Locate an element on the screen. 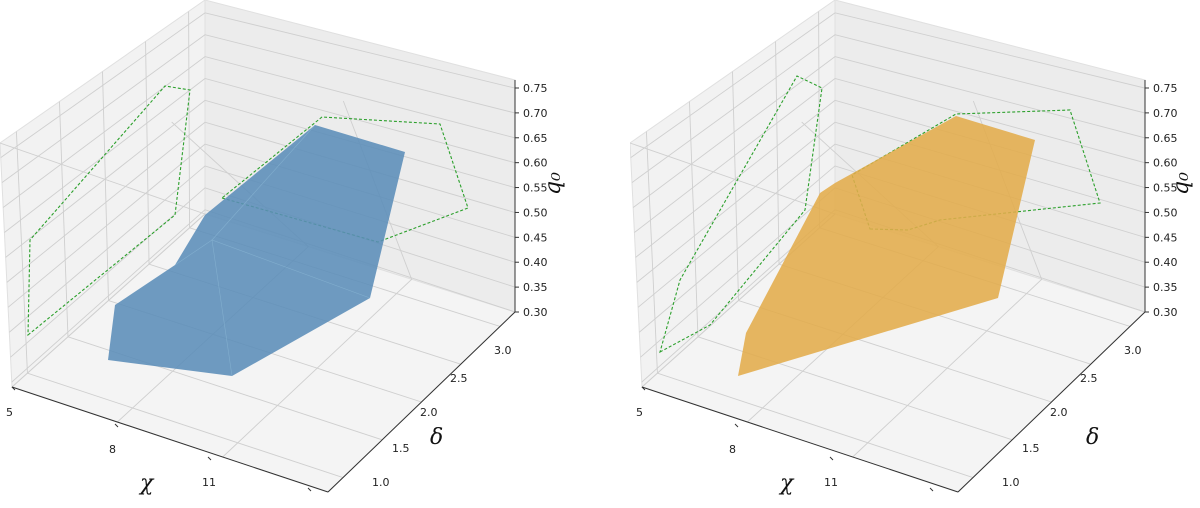  left-x-tick-label: 8 is located at coordinates (112, 449).